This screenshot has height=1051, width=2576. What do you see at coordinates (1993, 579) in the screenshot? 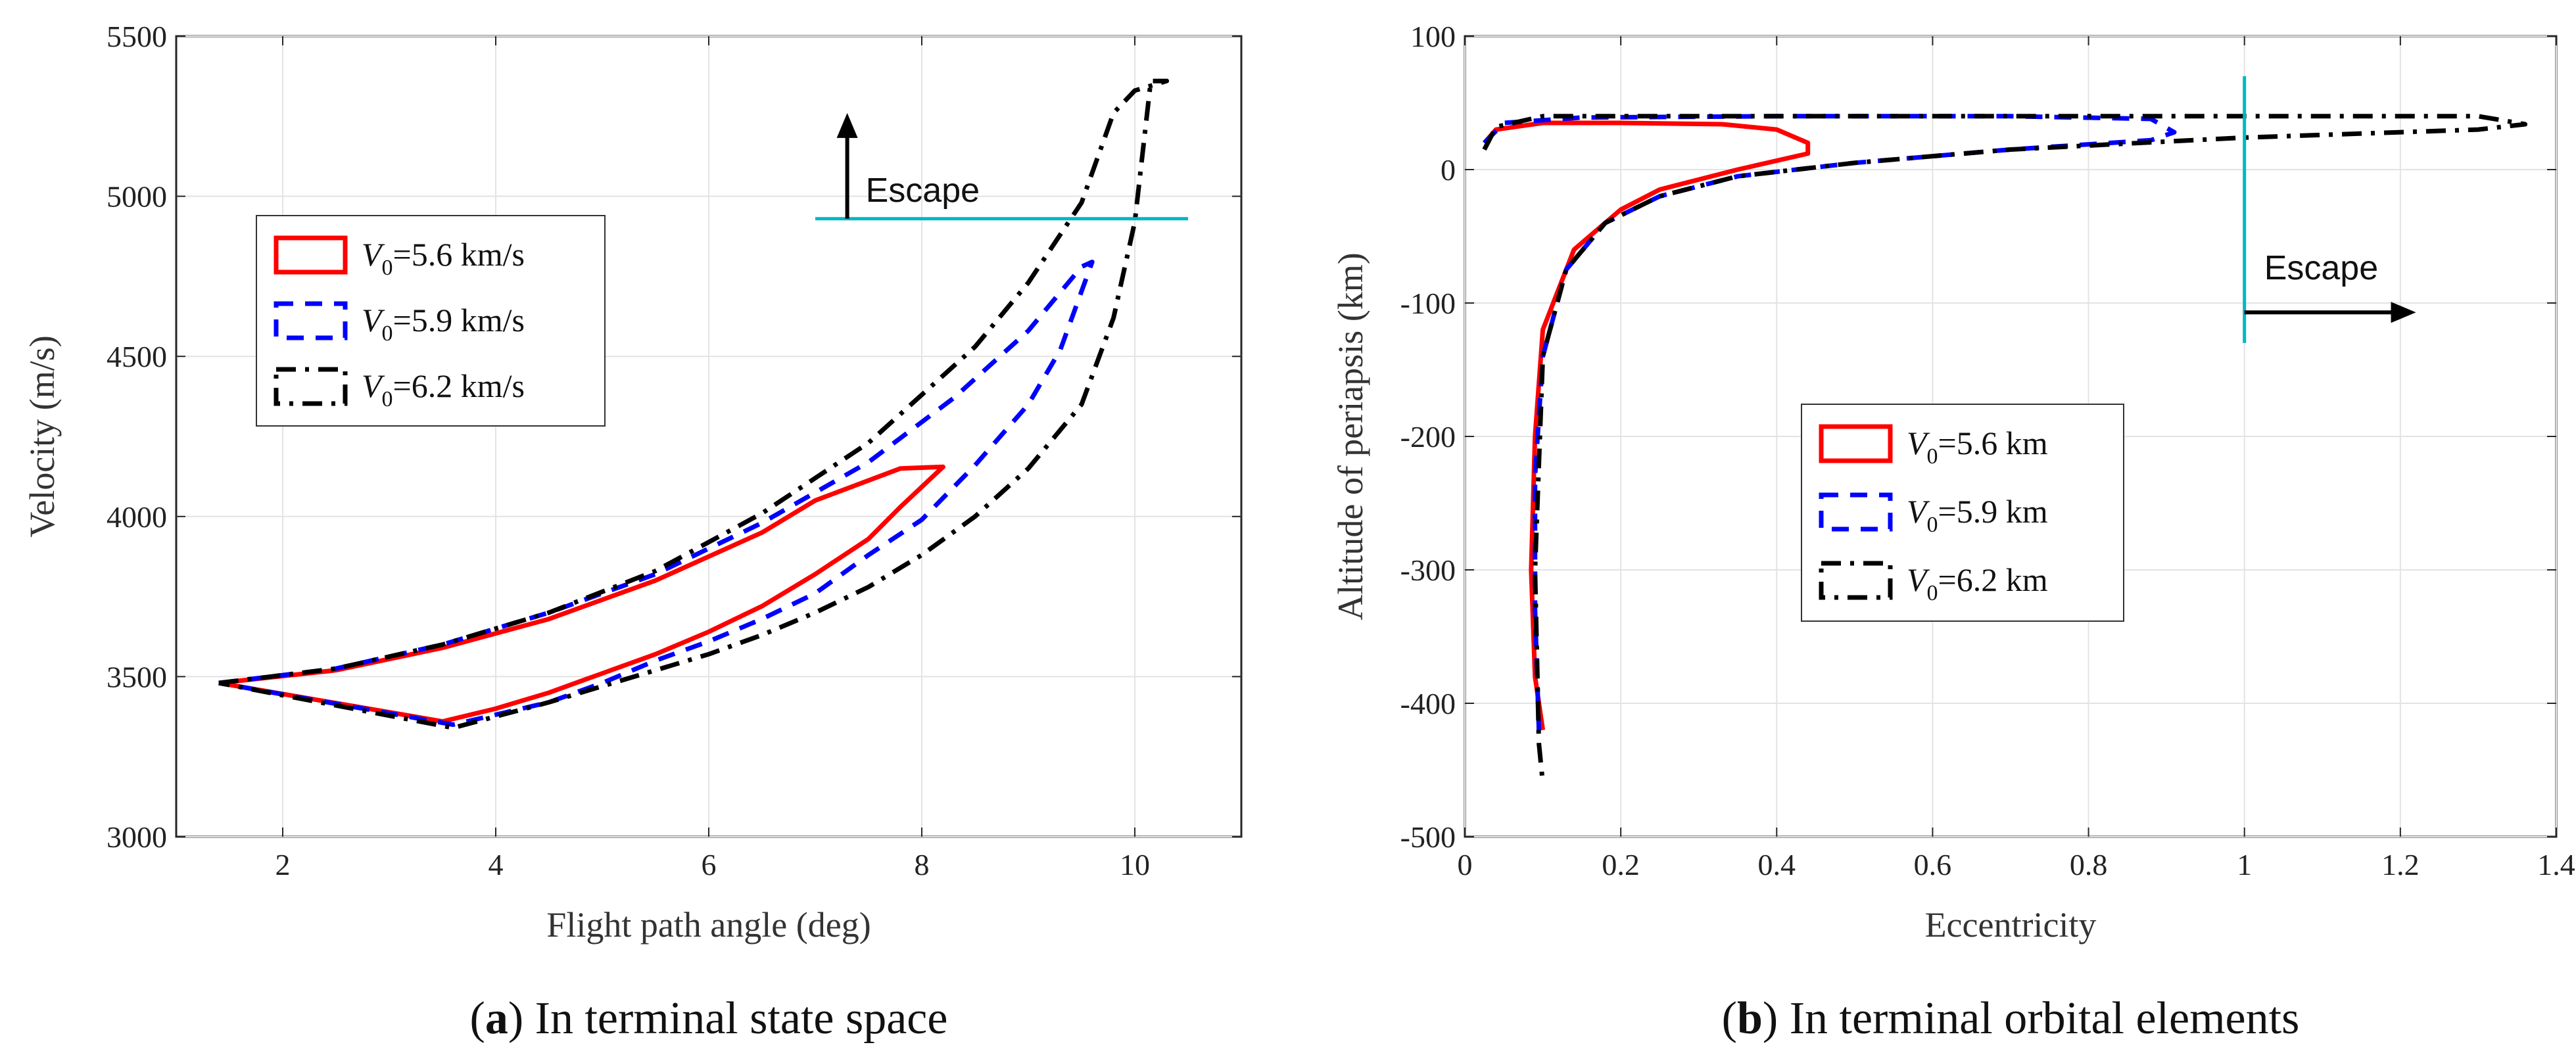
I see `legend-suffix: =6.2 km` at bounding box center [1993, 579].